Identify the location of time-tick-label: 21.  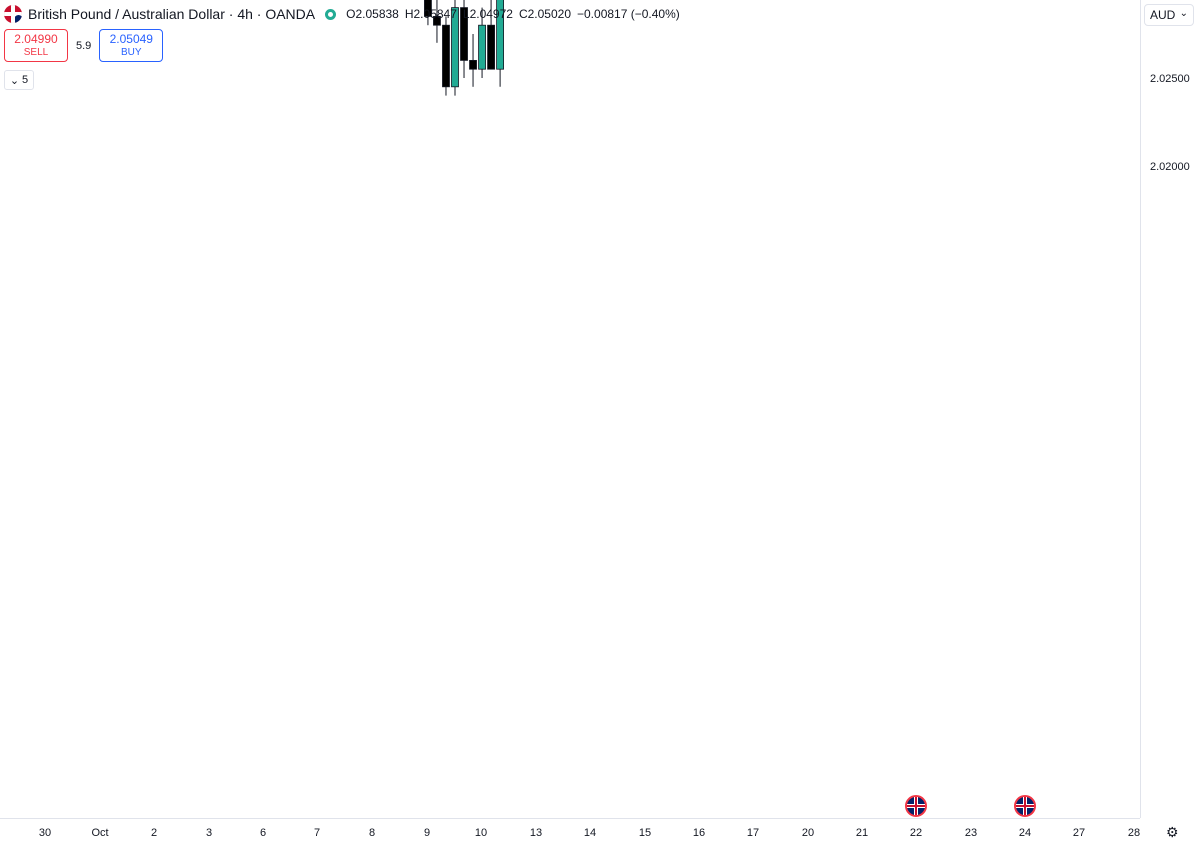
(862, 833).